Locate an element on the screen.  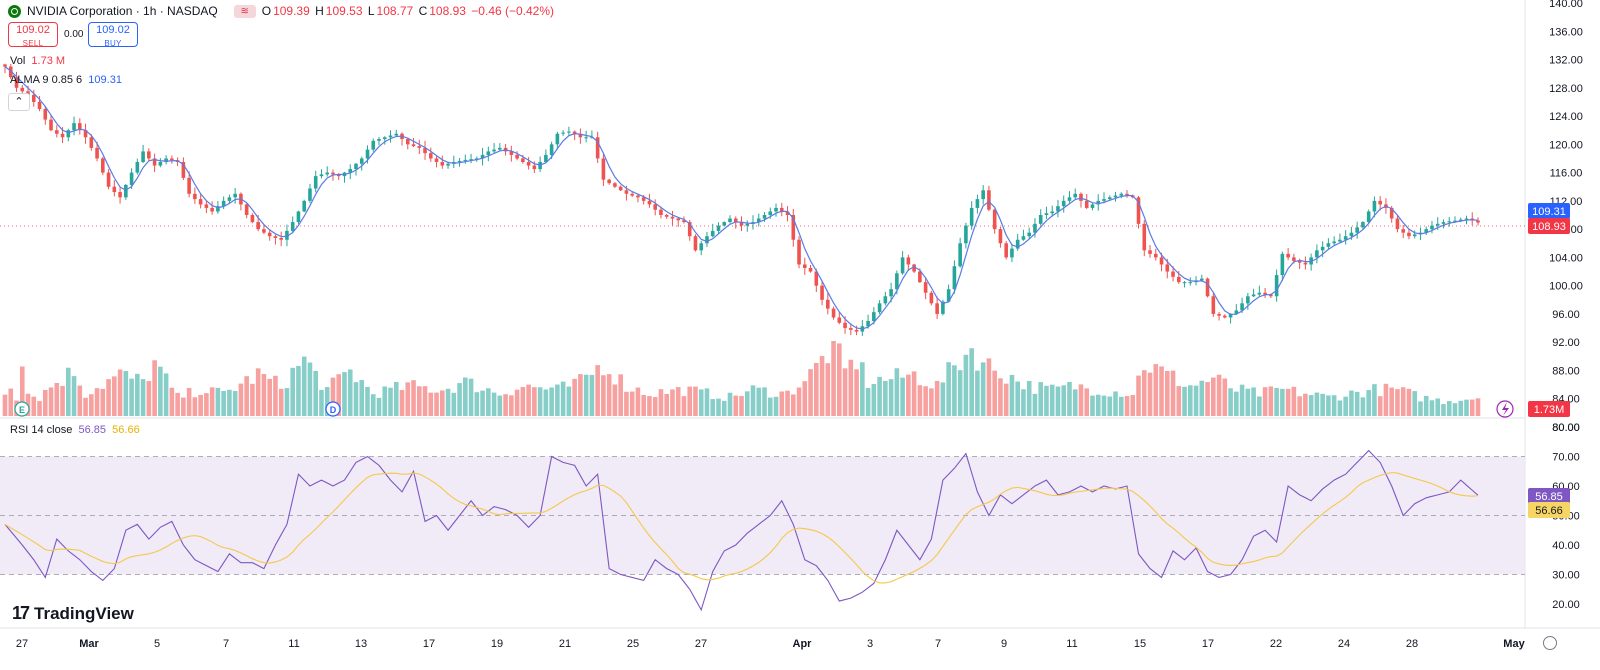
symbol-title: NVIDIA Corporation · 1h · NASDAQ is located at coordinates (122, 11).